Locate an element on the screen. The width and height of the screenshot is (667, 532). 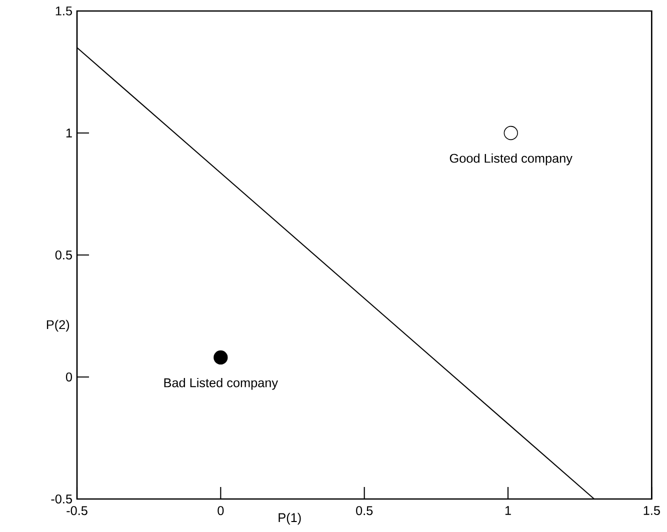
y-axis-title: P(2) is located at coordinates (58, 326).